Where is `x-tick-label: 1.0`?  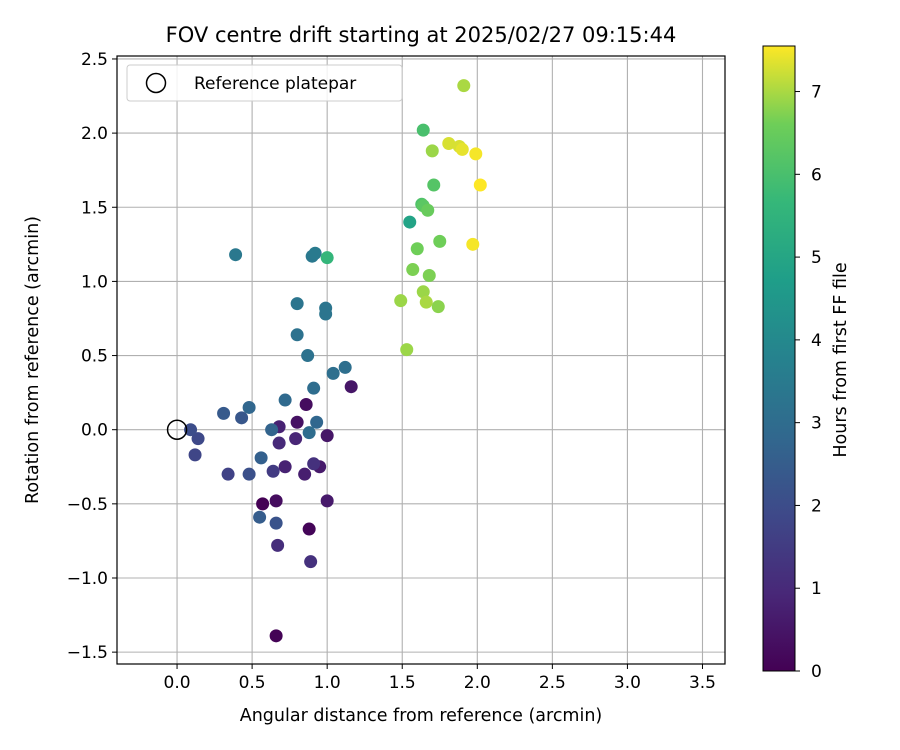
x-tick-label: 1.0 is located at coordinates (327, 683).